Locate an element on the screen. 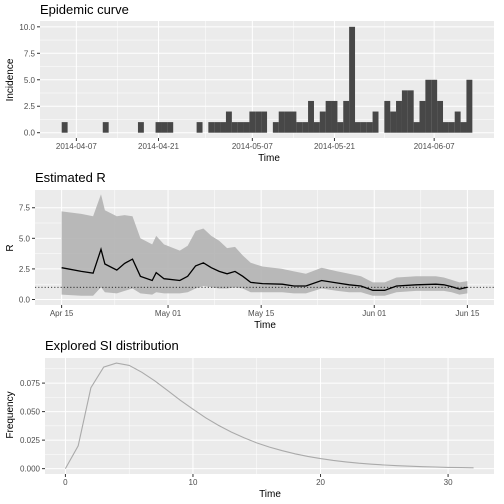 Image resolution: width=504 pixels, height=504 pixels. estimated-r-xlabel: Time is located at coordinates (265, 325).